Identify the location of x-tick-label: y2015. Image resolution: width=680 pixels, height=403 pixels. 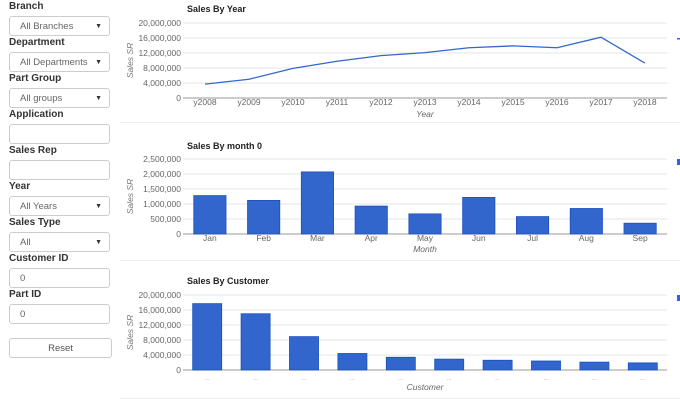
(512, 102).